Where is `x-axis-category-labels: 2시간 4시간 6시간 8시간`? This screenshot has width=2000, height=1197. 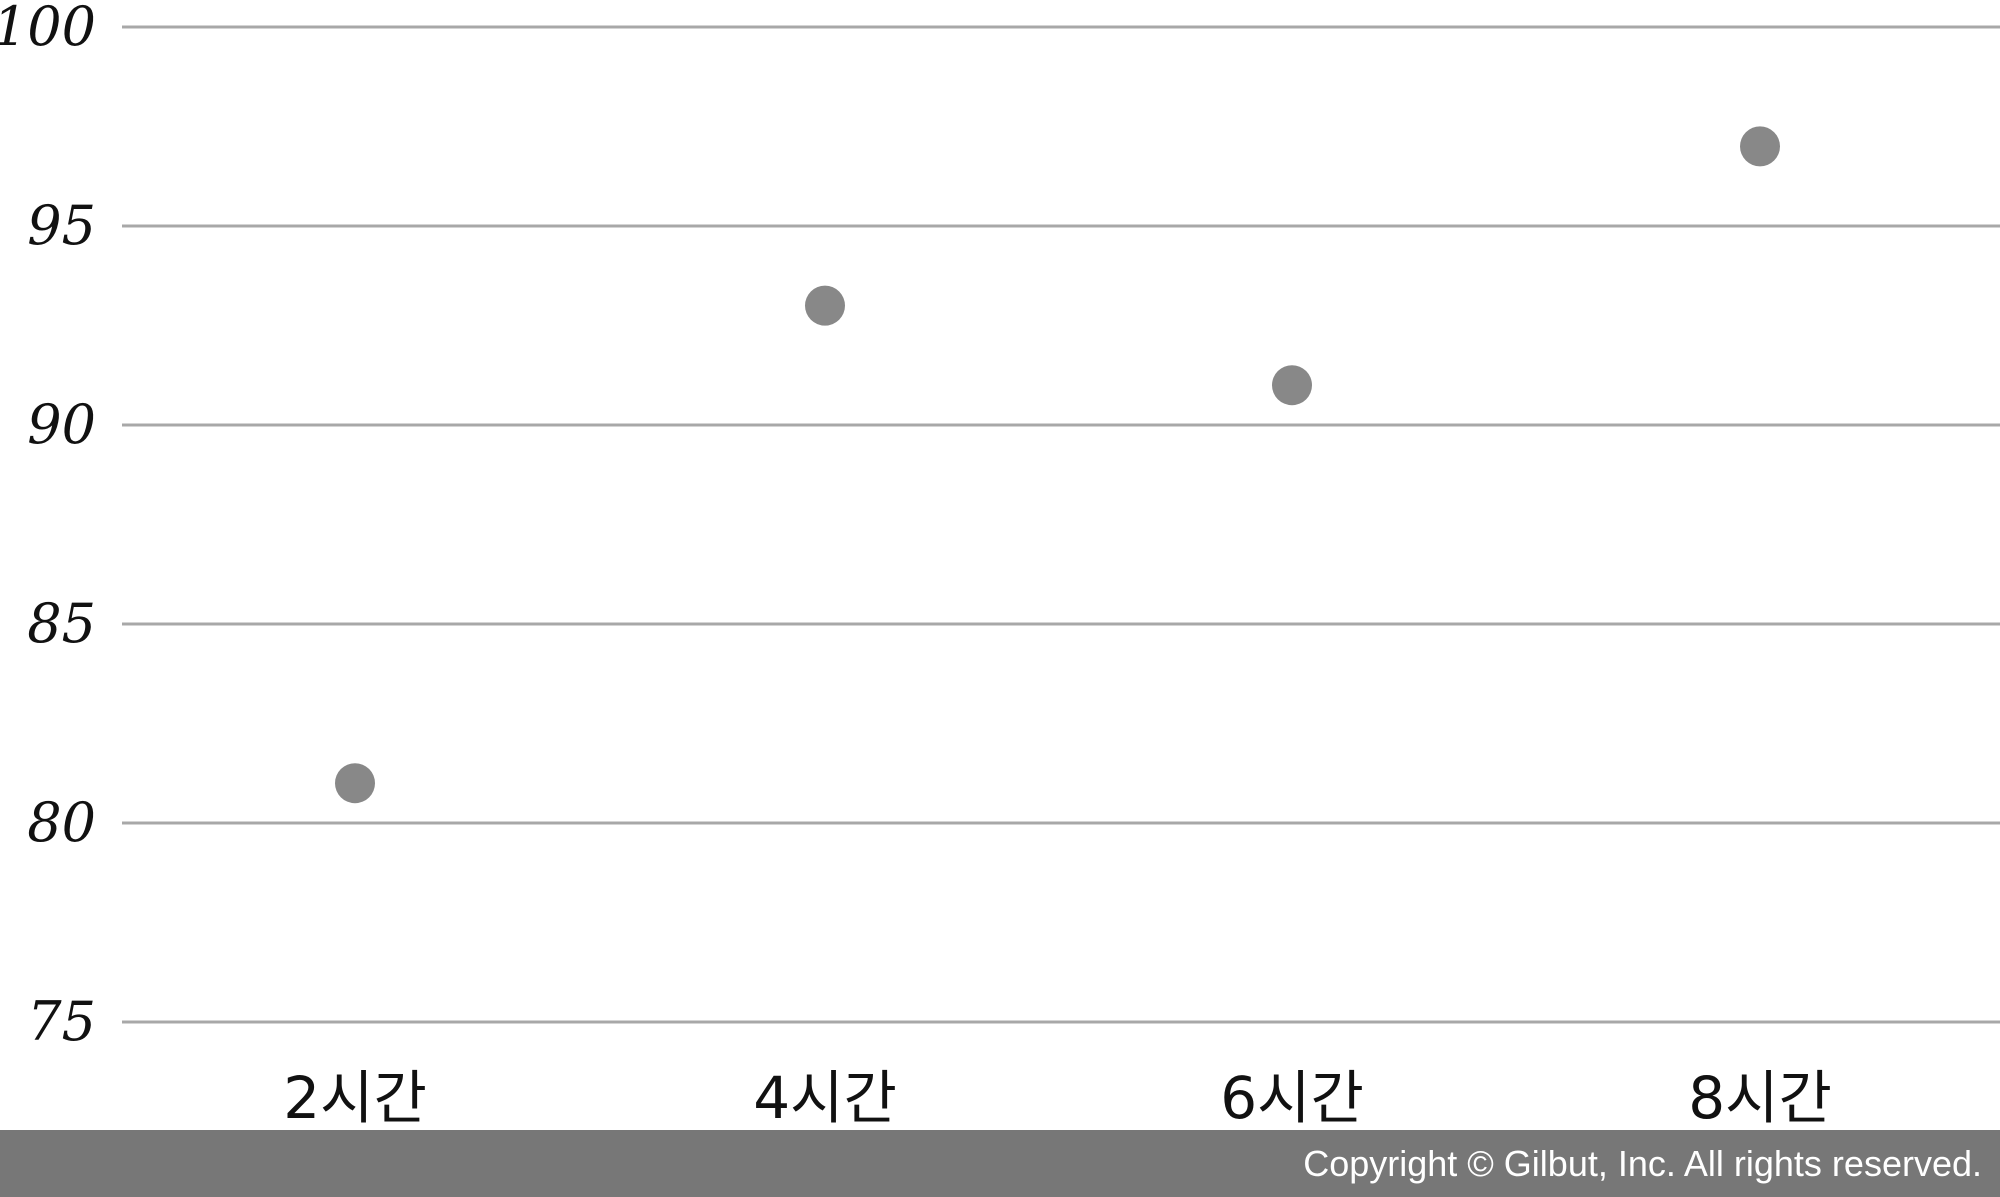 x-axis-category-labels: 2시간 4시간 6시간 8시간 is located at coordinates (1057, 1098).